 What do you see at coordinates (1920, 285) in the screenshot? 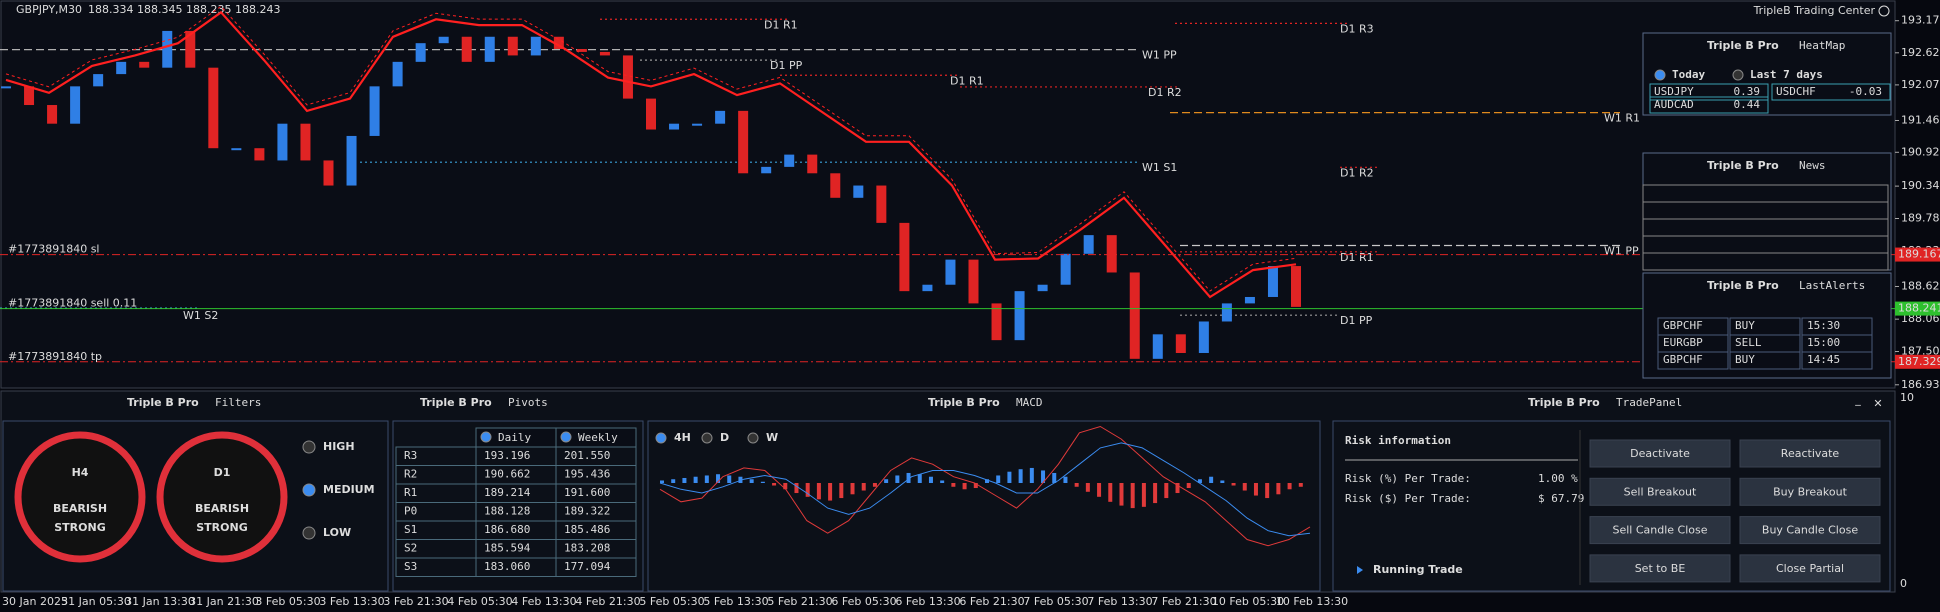
I see `y-tick-label: 188.620` at bounding box center [1920, 285].